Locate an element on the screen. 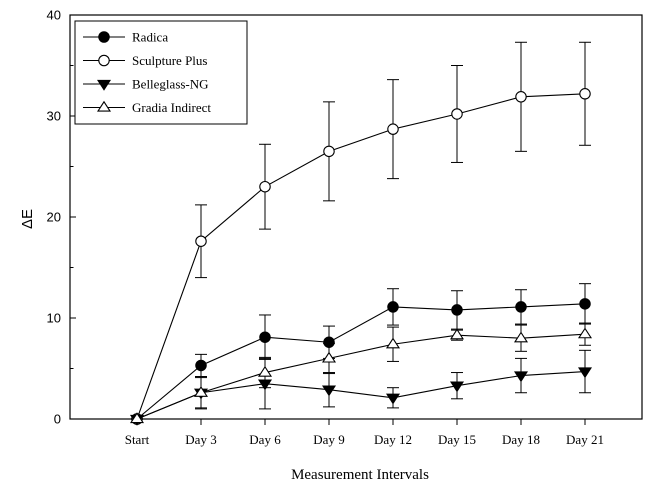  legend-label: Radica is located at coordinates (150, 37).